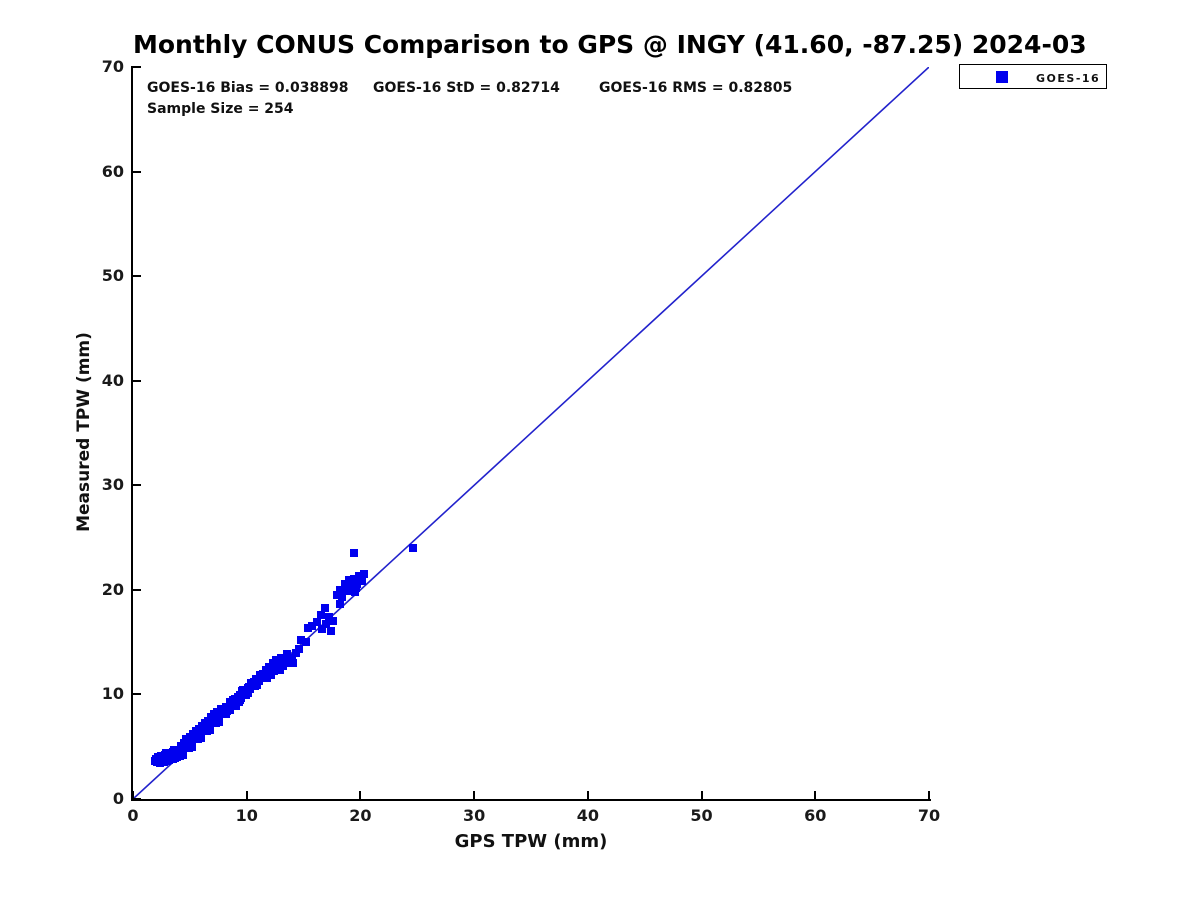  I want to click on x-tick-label: 70, so click(929, 815).